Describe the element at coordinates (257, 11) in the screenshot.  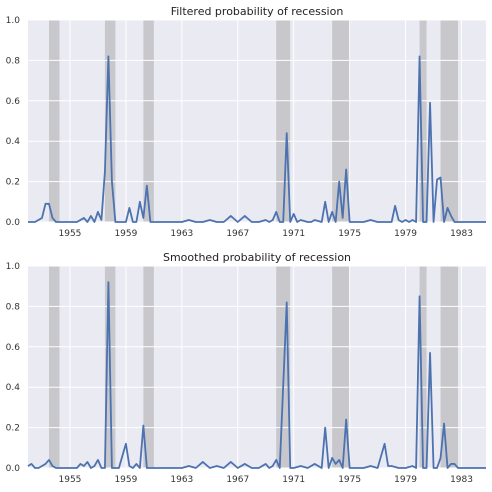
I see `chart-title: Filtered probability of recession` at that location.